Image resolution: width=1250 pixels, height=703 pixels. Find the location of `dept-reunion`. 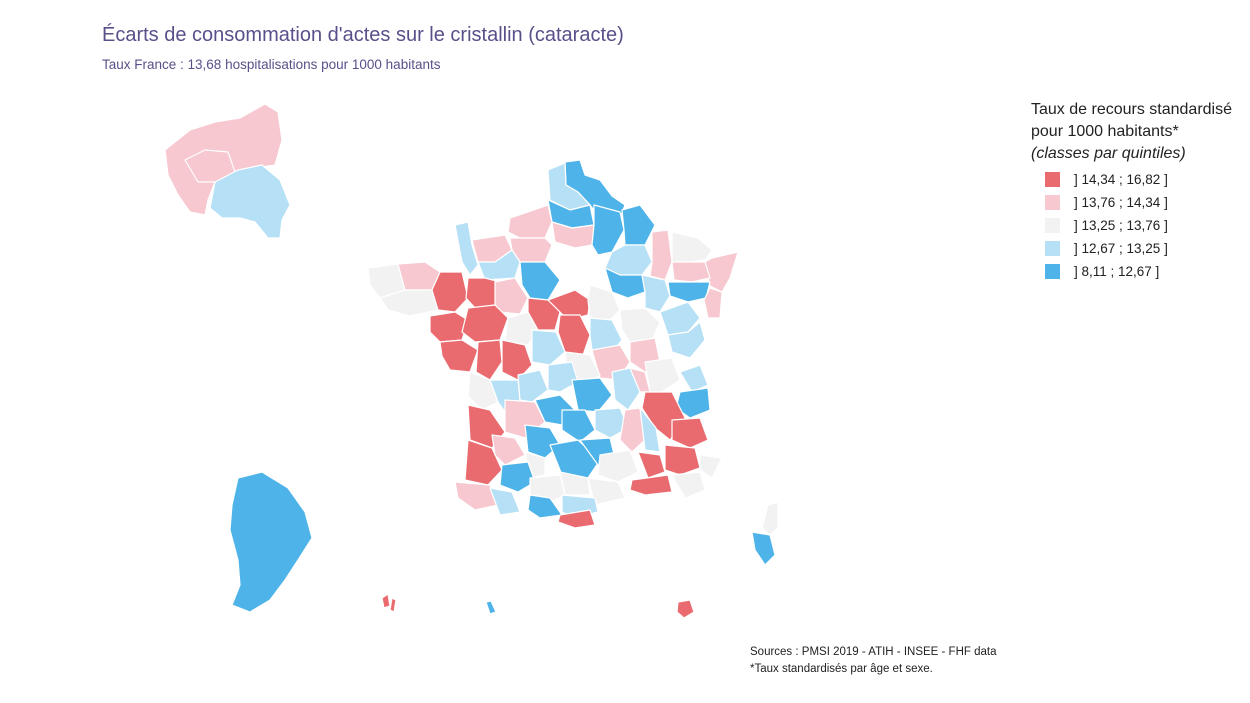

dept-reunion is located at coordinates (685, 609).